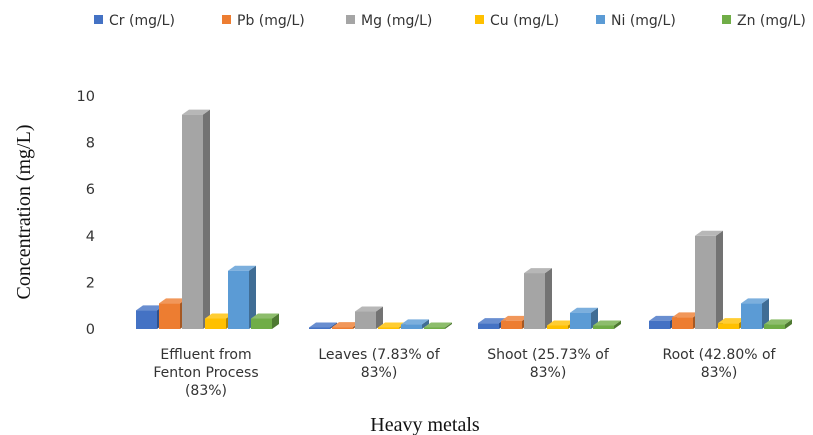 The image size is (813, 435). Describe the element at coordinates (86, 97) in the screenshot. I see `y-tick-label: 10` at that location.